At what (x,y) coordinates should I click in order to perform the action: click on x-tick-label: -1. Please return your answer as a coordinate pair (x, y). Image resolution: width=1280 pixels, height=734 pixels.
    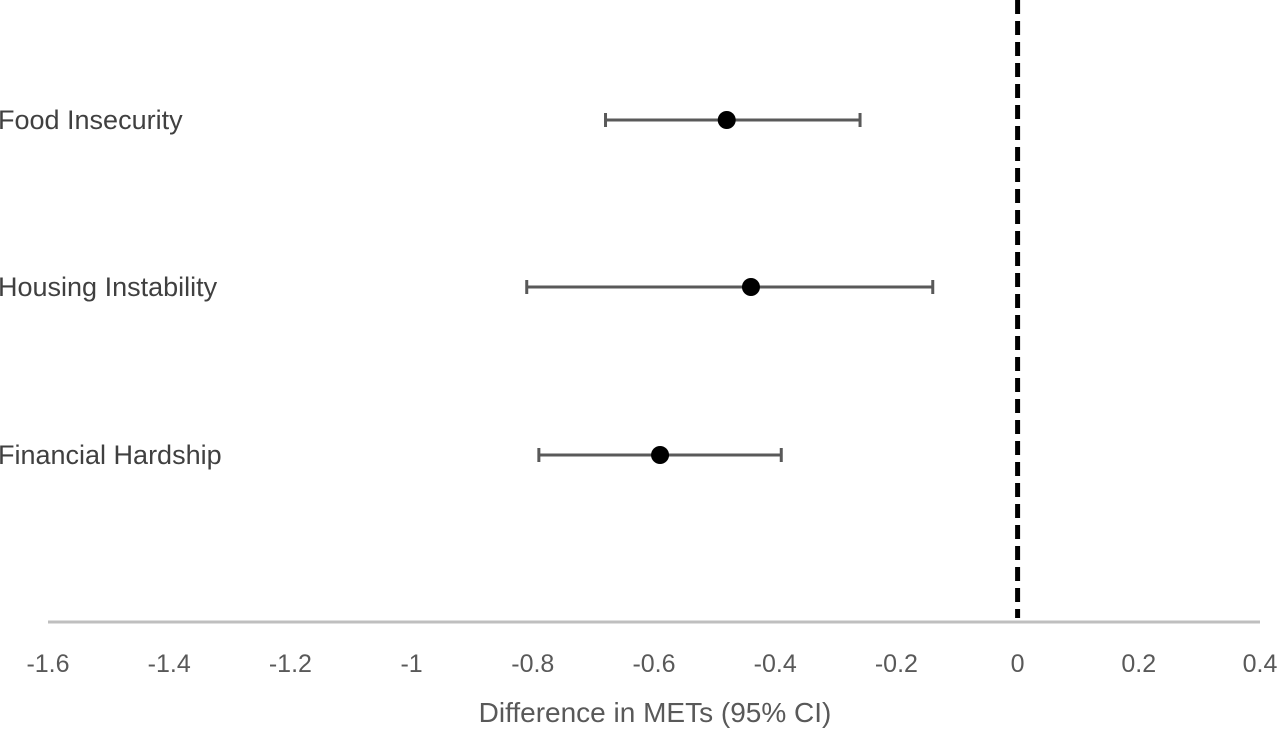
    Looking at the image, I should click on (411, 664).